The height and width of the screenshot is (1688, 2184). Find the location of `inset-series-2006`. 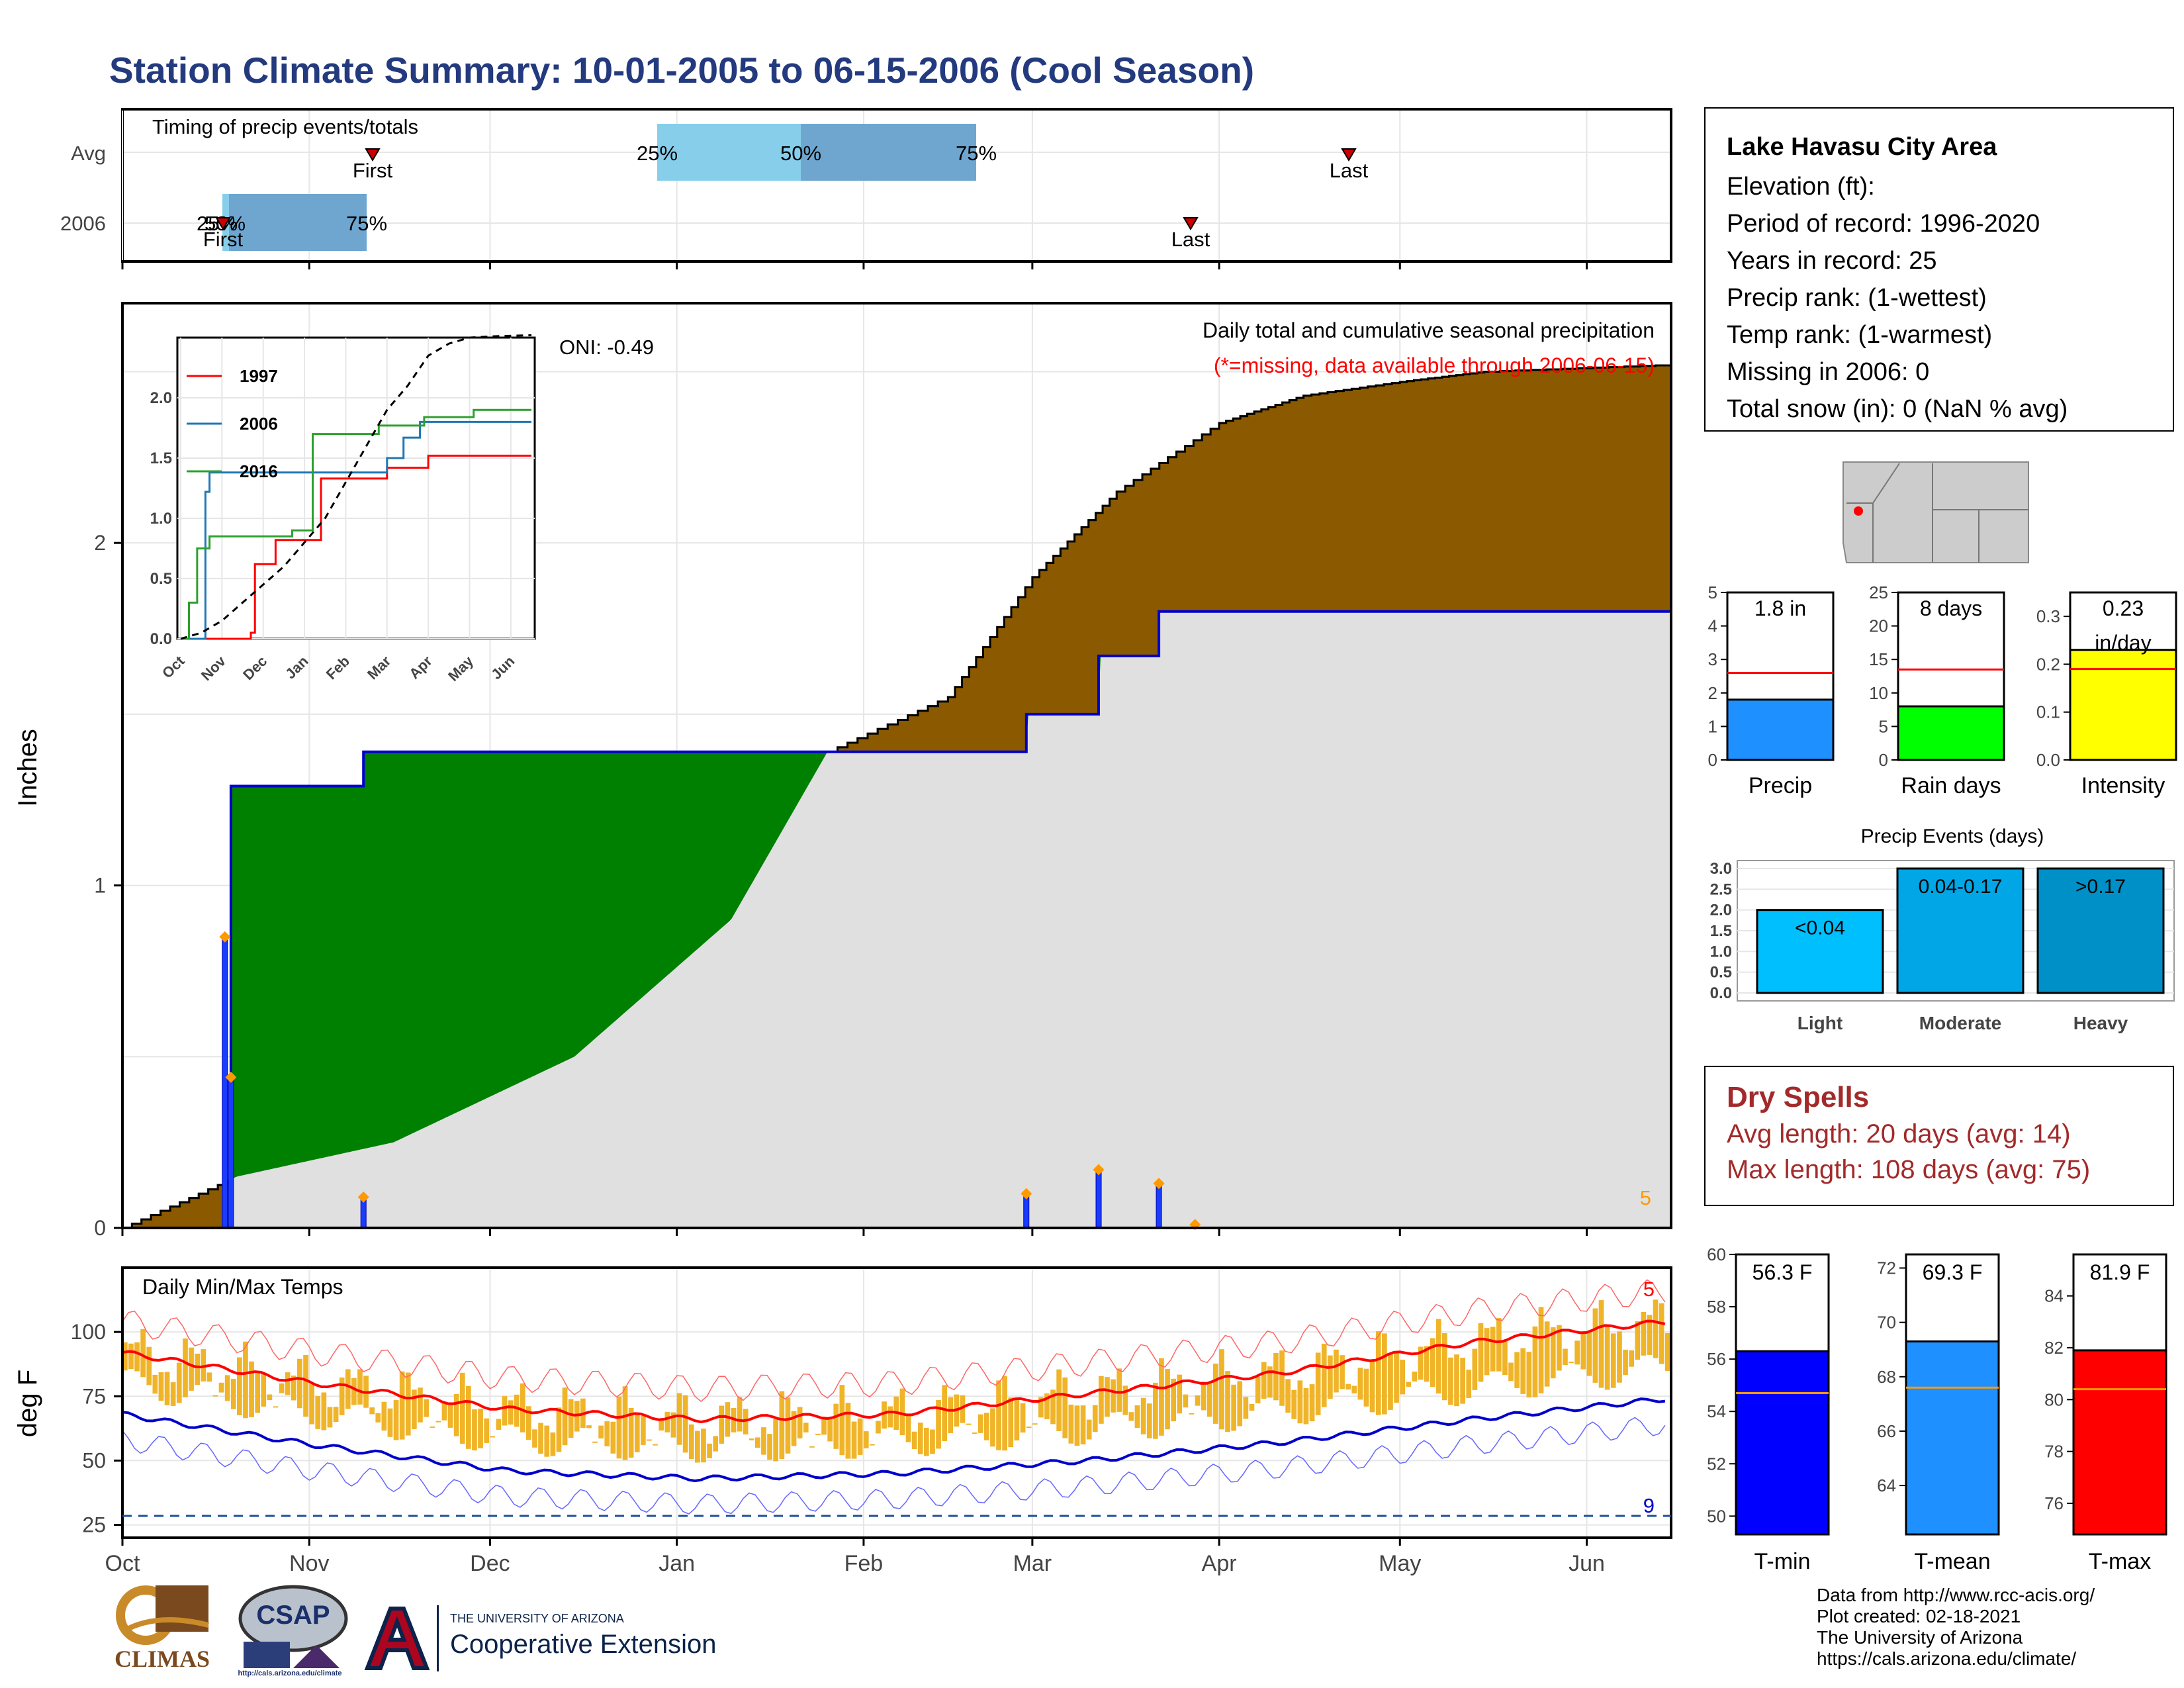

inset-series-2006 is located at coordinates (356, 530).